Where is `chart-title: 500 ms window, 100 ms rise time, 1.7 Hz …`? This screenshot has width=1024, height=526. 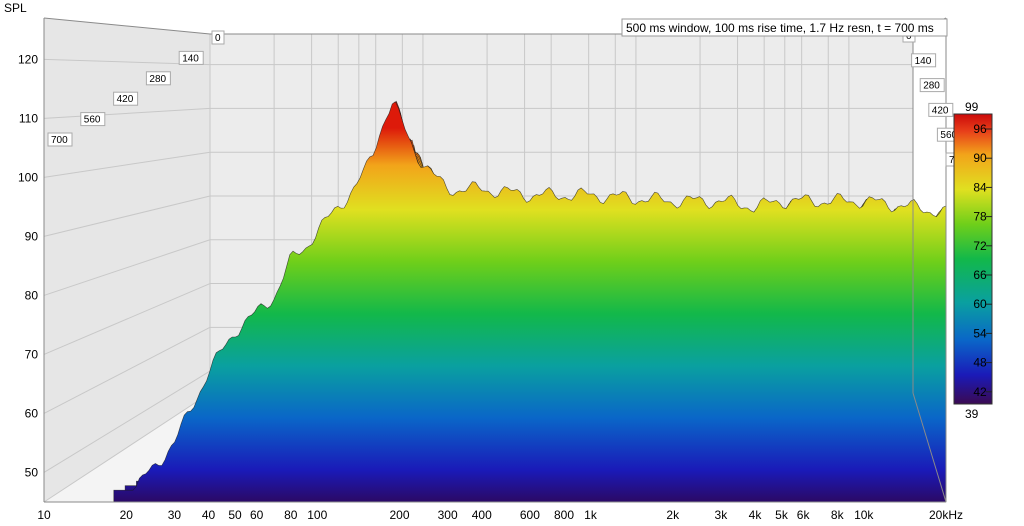 chart-title: 500 ms window, 100 ms rise time, 1.7 Hz … is located at coordinates (780, 28).